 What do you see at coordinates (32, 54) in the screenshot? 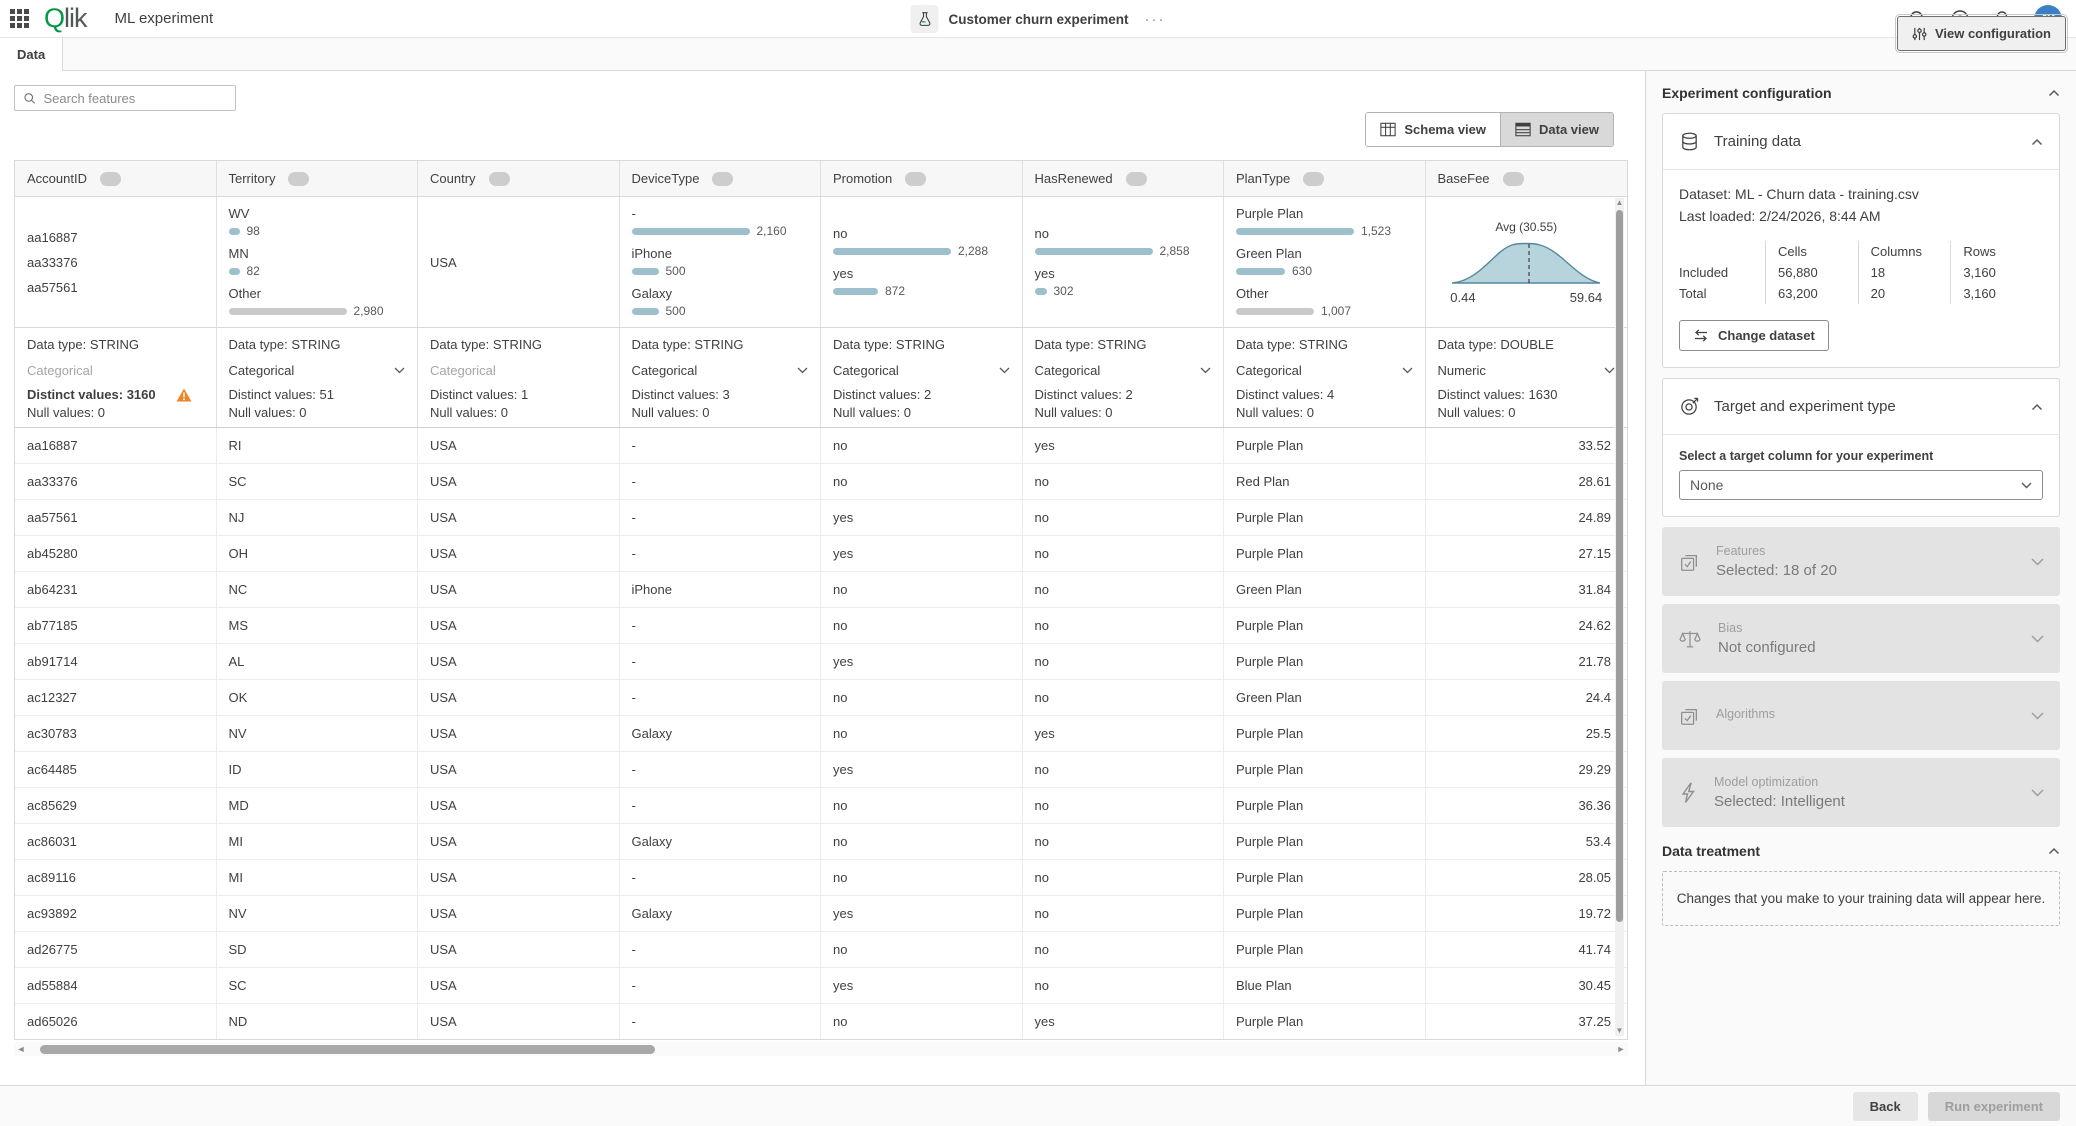
I see `tab-data: Data` at bounding box center [32, 54].